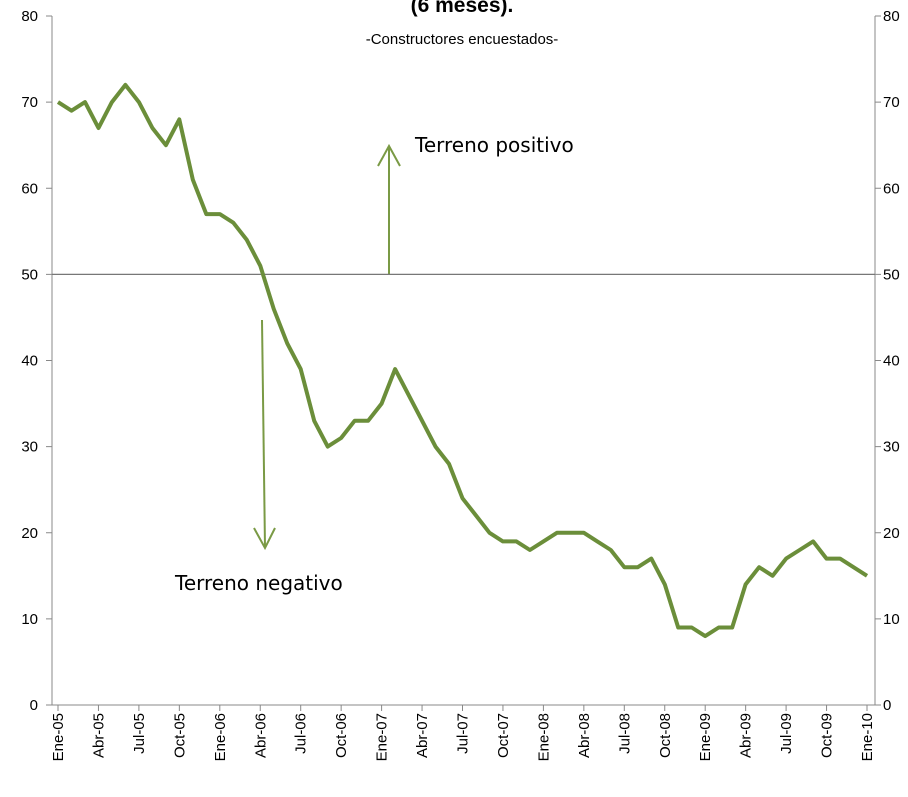  Describe the element at coordinates (58, 737) in the screenshot. I see `x-tick-label: Ene-05` at that location.